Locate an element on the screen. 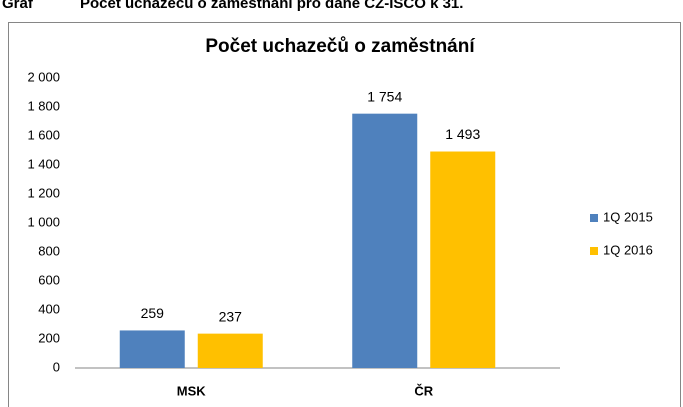 This screenshot has width=683, height=407. chart-title: Počet uchazečů o zaměstnání is located at coordinates (340, 46).